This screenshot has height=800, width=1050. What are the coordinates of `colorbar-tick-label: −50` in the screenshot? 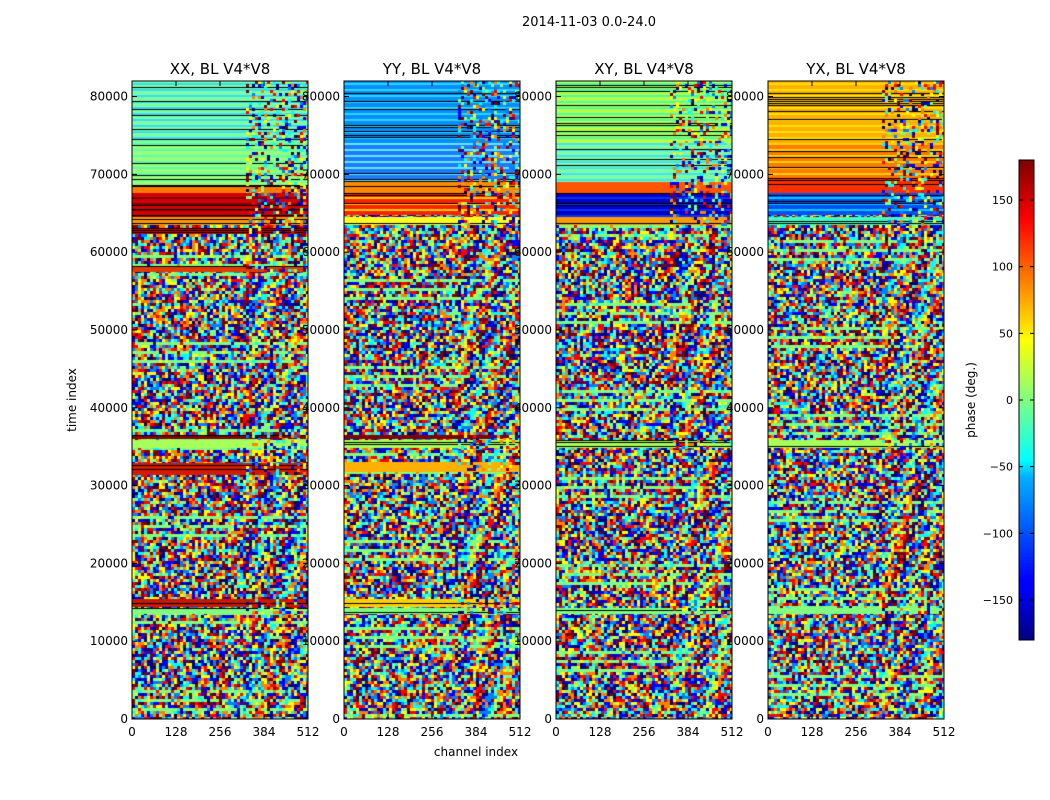 It's located at (1001, 467).